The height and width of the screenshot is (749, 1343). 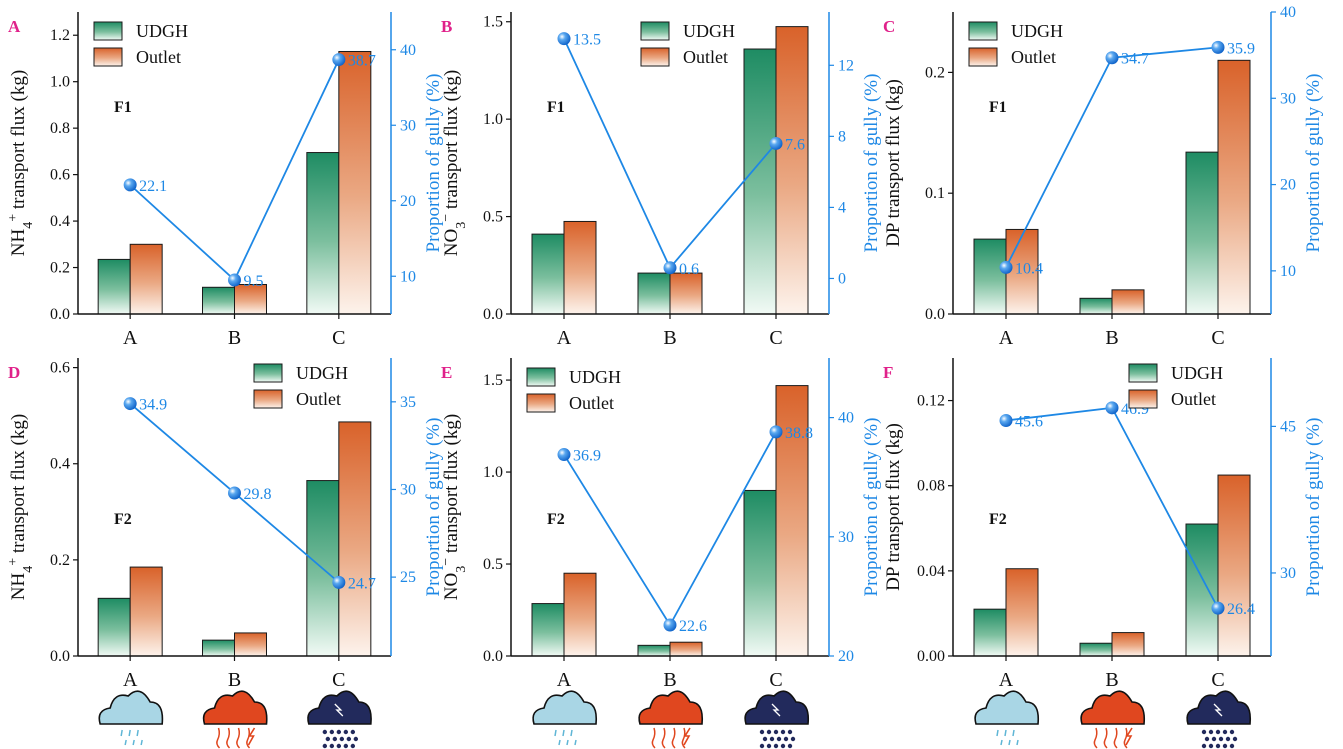 I want to click on y2-axis-title: Proportion of gully (%), so click(x=1313, y=163).